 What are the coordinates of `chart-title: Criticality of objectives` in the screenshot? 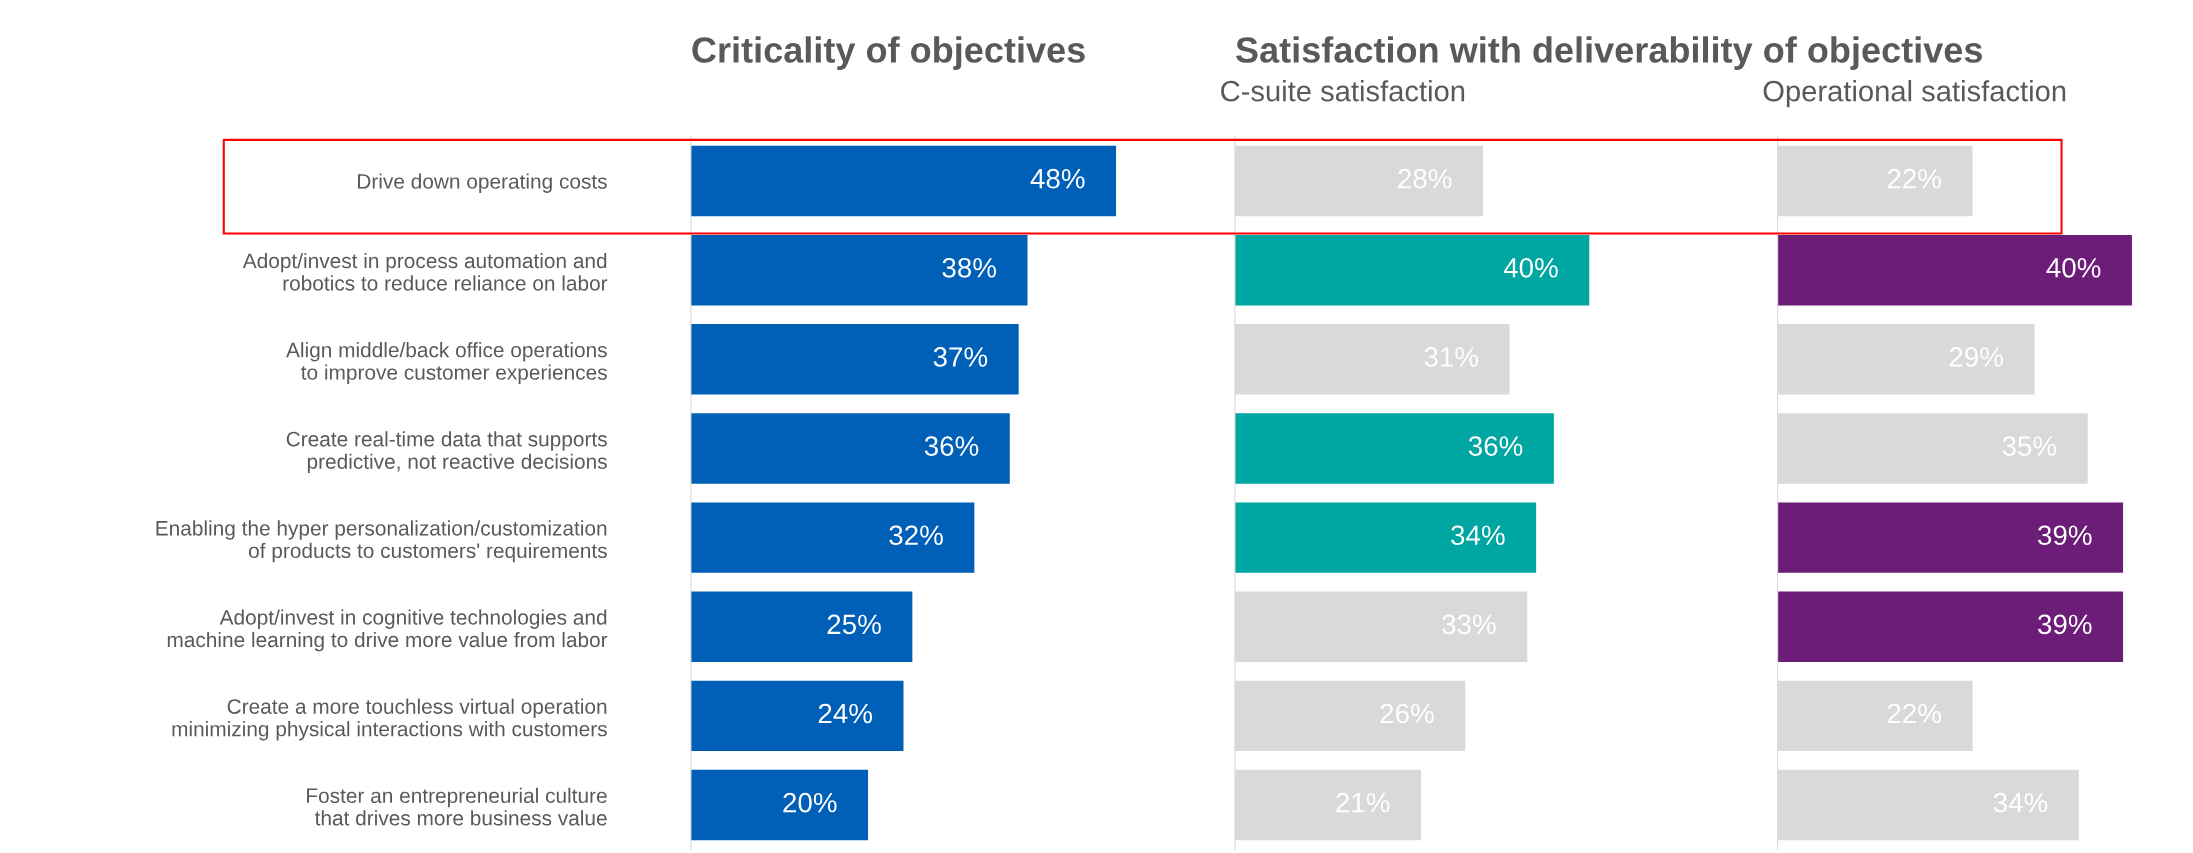 It's located at (888, 53).